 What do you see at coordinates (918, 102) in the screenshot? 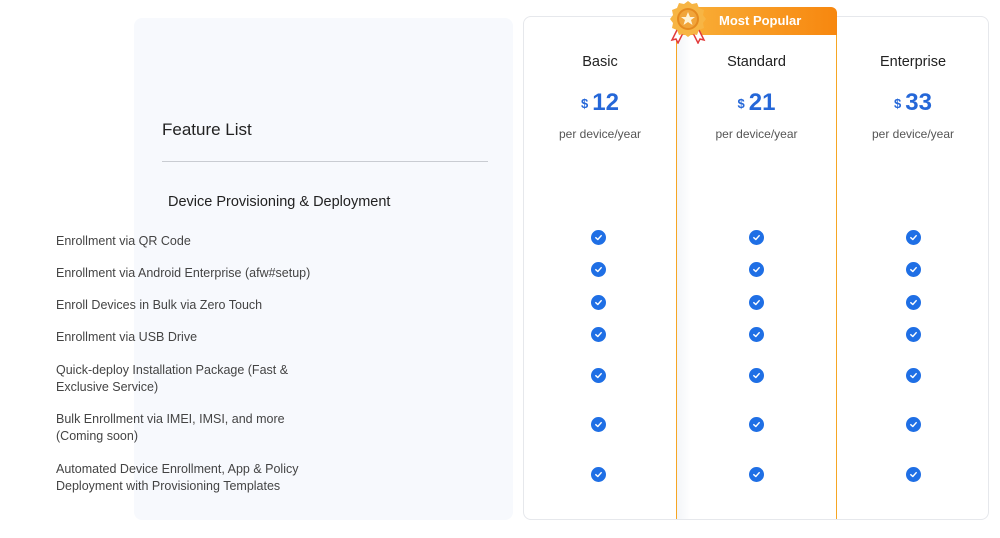
I see `price-amount: 33` at bounding box center [918, 102].